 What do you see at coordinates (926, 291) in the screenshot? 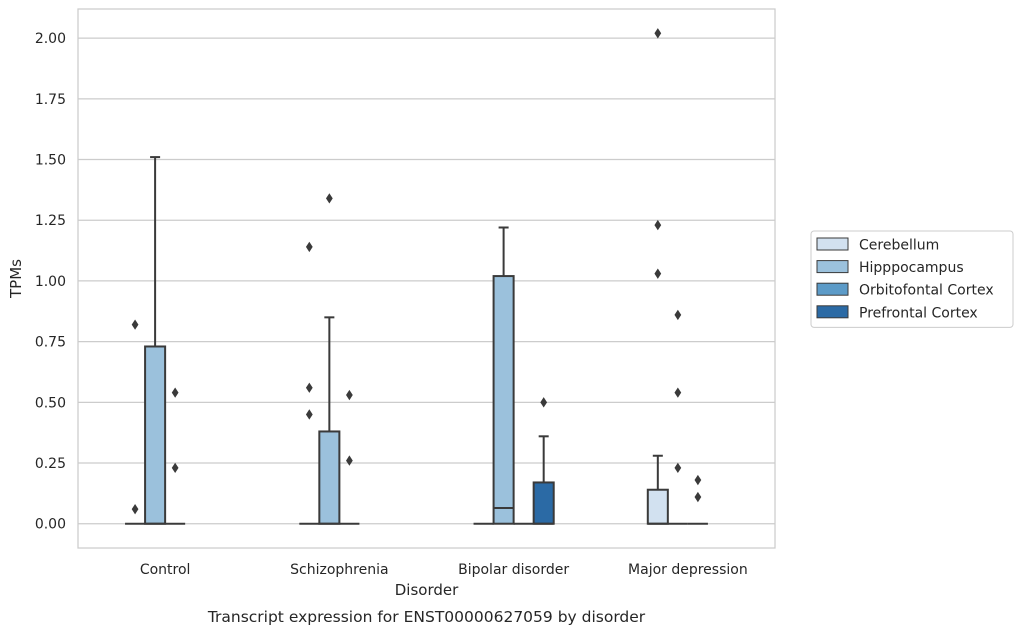
I see `legend-label: Orbitofontal Cortex` at bounding box center [926, 291].